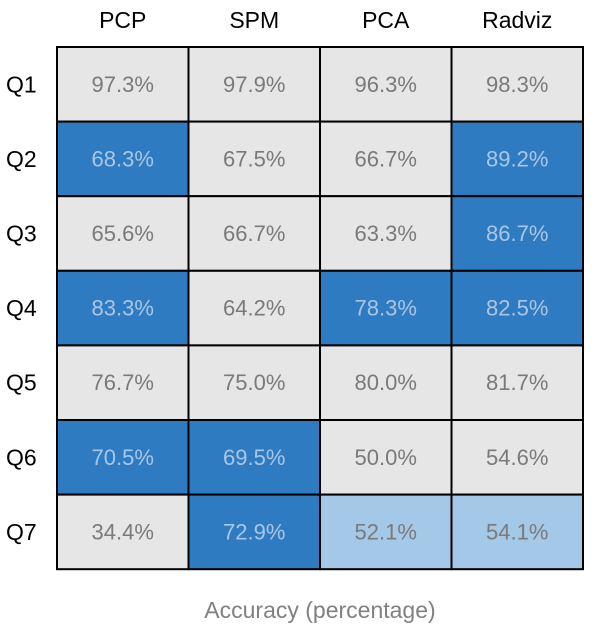 This screenshot has width=596, height=634. I want to click on cell-value-q4-pcp: 83.3%, so click(123, 308).